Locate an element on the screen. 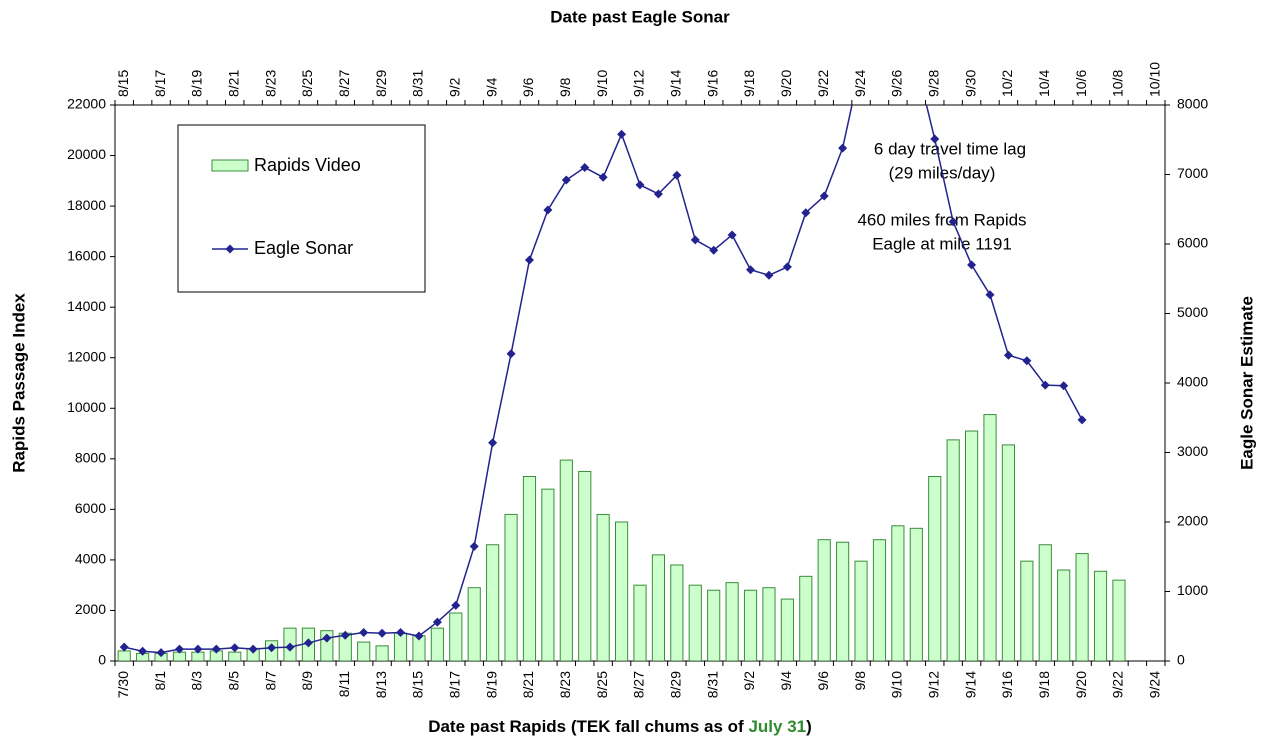  x2-tick-label: 10/6 is located at coordinates (1081, 83).